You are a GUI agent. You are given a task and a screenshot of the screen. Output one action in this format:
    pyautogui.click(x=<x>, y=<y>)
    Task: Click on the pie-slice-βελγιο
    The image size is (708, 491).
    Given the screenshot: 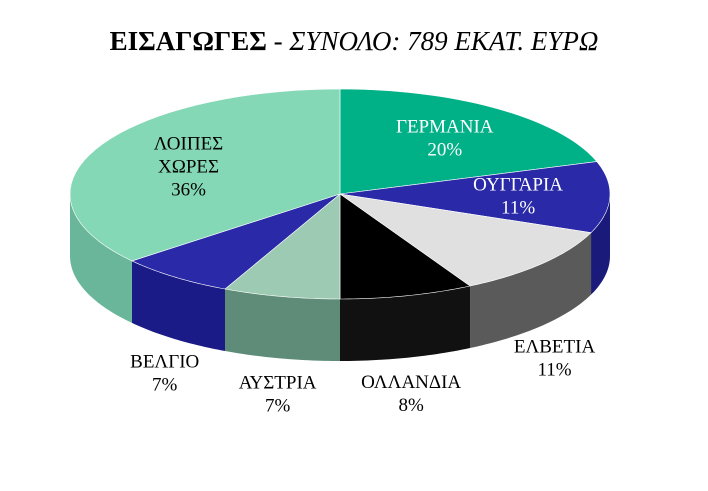 What is the action you would take?
    pyautogui.click(x=236, y=241)
    